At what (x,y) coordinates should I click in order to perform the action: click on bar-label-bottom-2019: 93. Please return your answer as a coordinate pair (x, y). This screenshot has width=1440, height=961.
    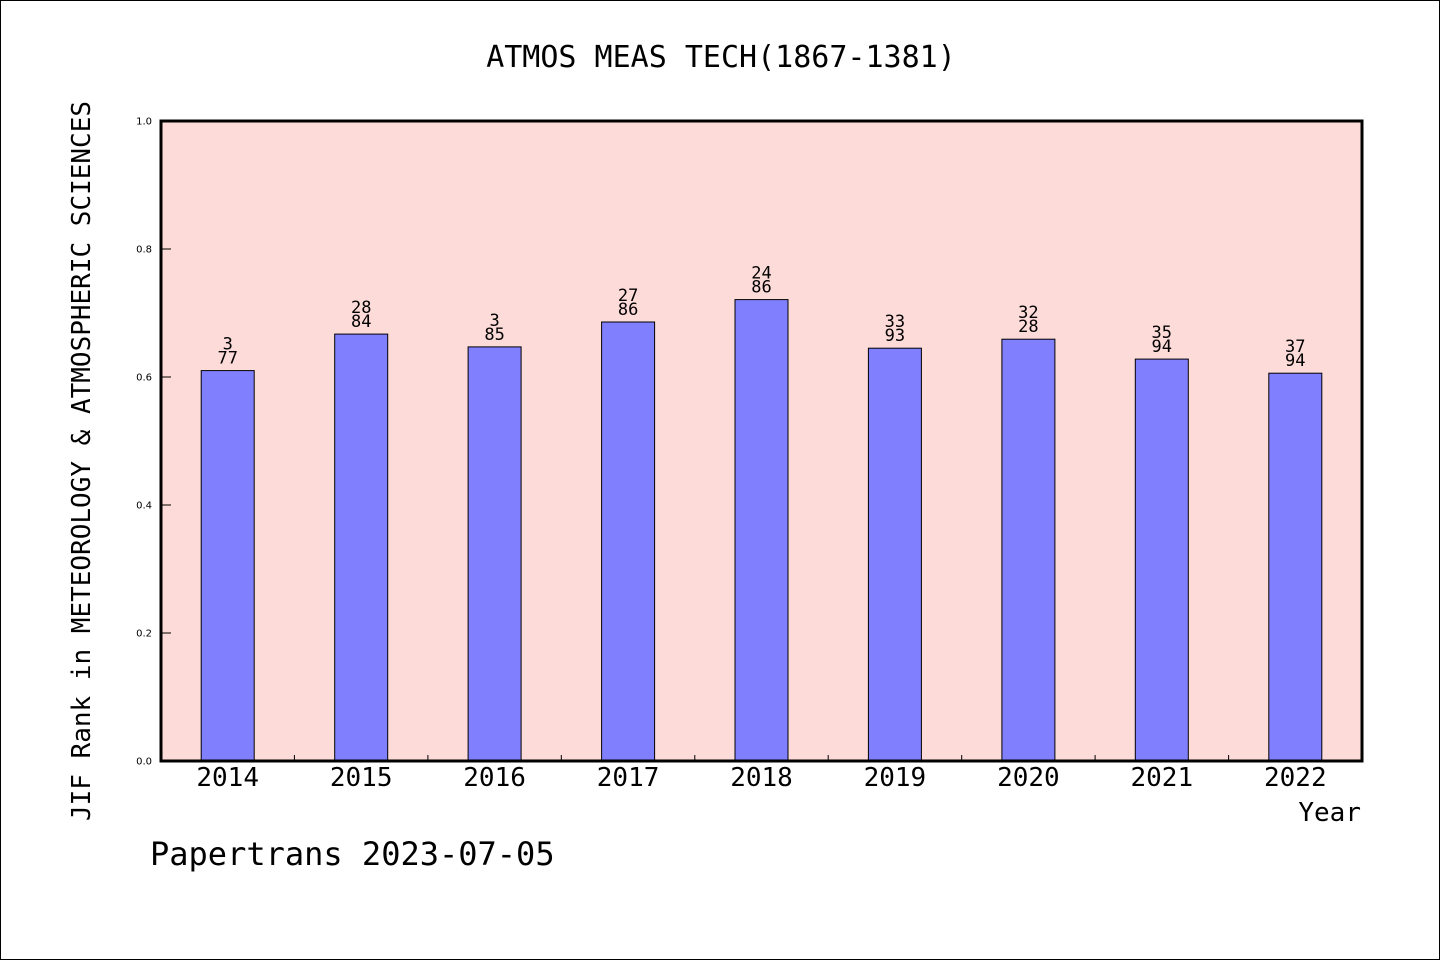
    Looking at the image, I should click on (895, 336).